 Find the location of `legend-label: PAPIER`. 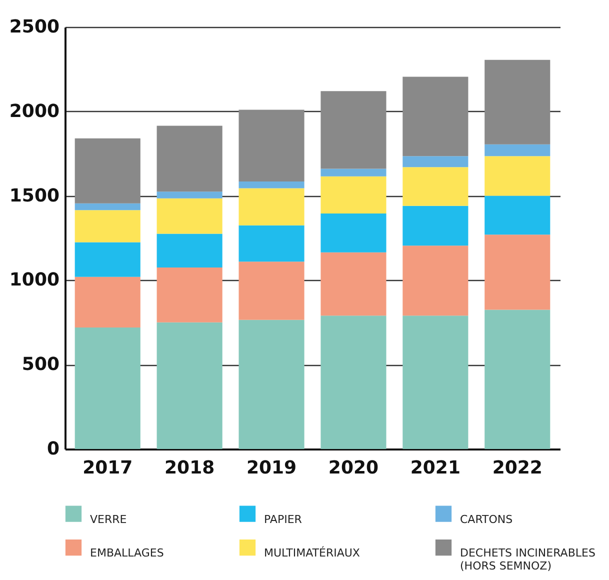

legend-label: PAPIER is located at coordinates (283, 519).